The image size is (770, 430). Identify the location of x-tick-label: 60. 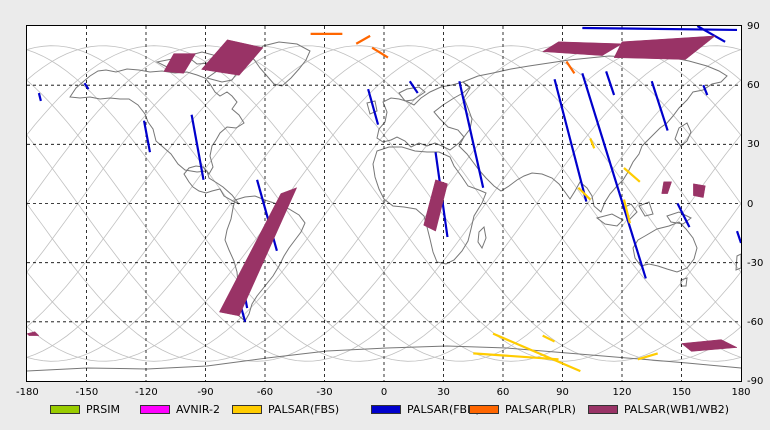
(503, 392).